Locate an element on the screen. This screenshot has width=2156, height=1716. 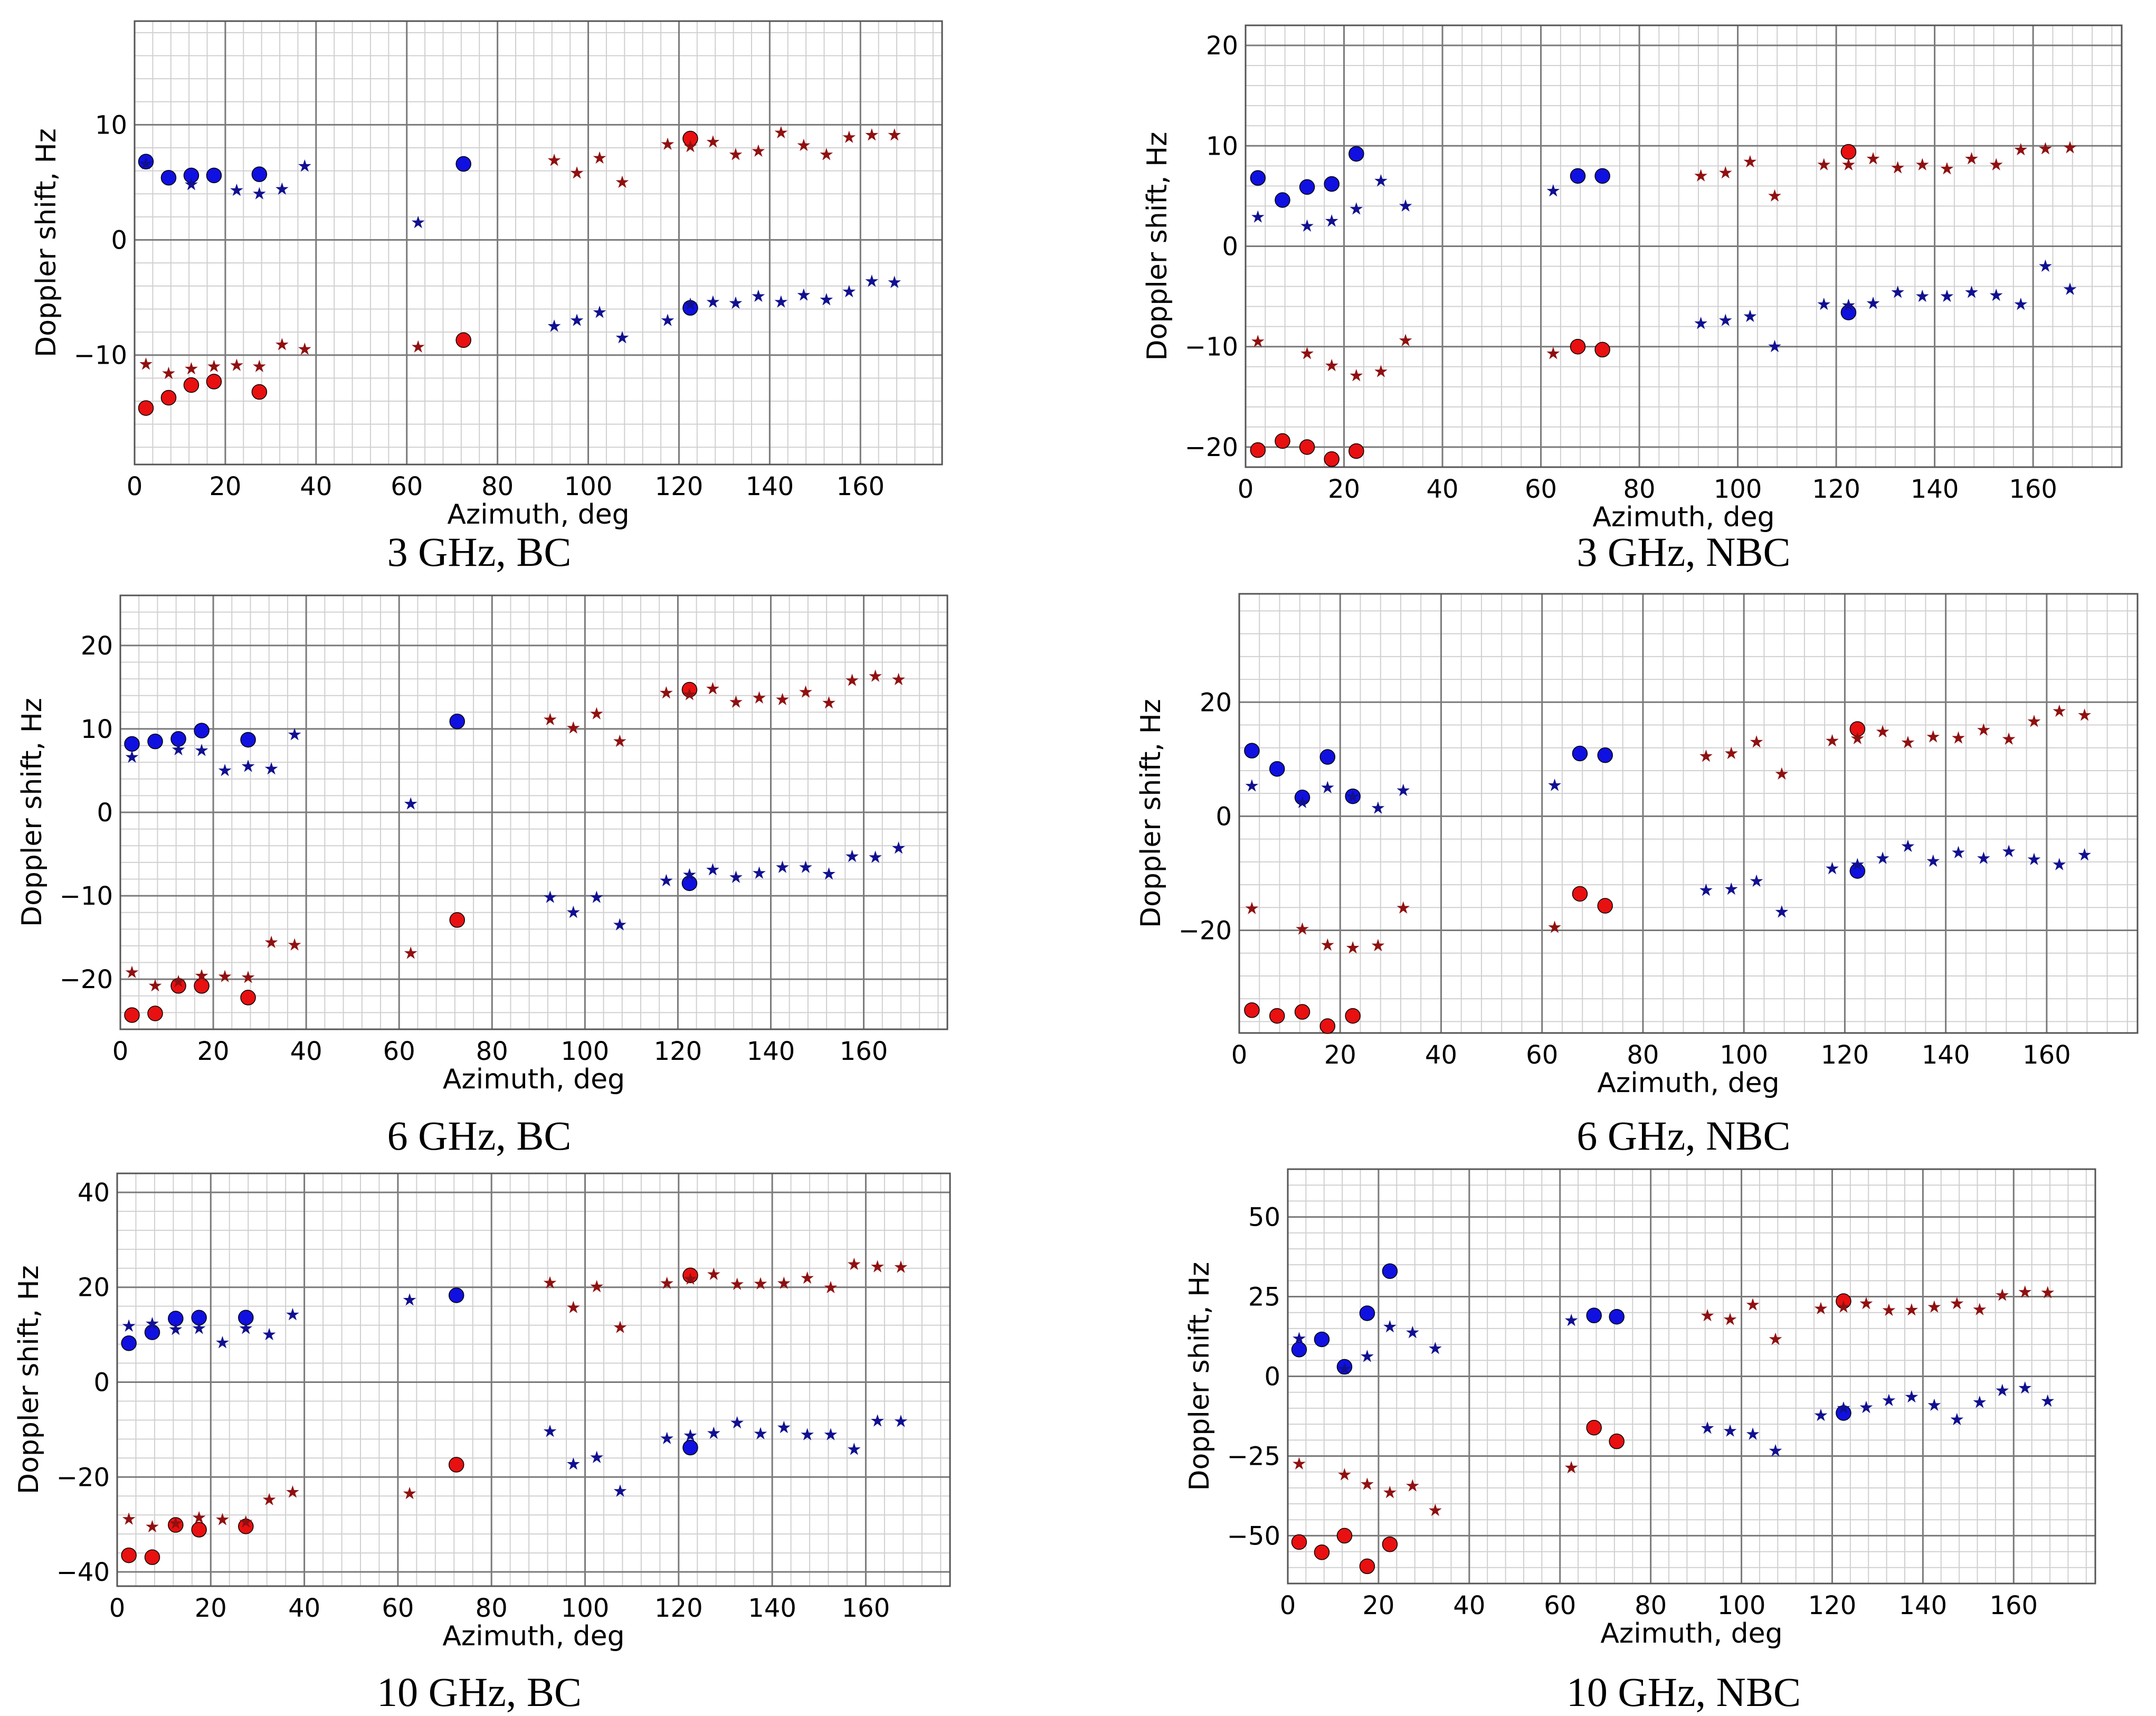
panel-caption: 6 GHz, NBC is located at coordinates (1683, 1136).